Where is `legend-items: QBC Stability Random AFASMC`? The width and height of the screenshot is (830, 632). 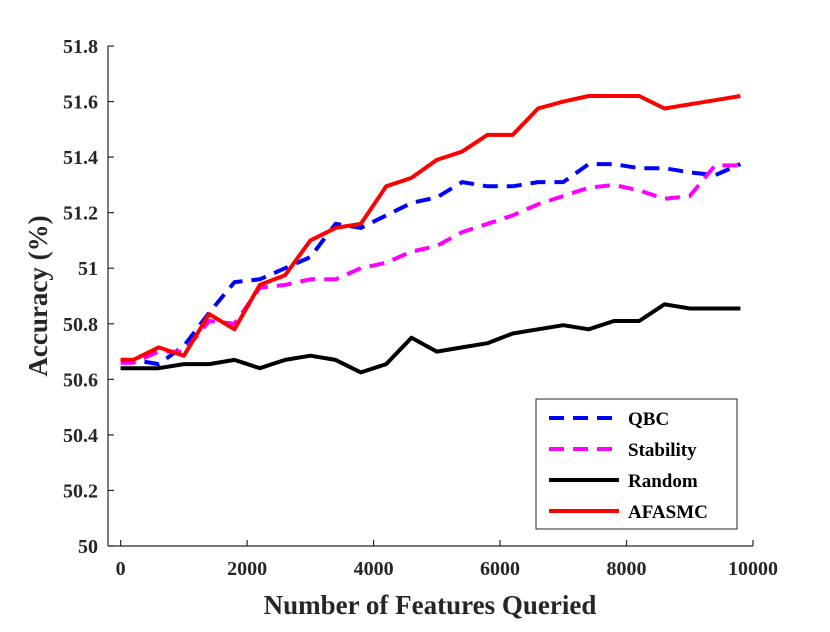 legend-items: QBC Stability Random AFASMC is located at coordinates (628, 466).